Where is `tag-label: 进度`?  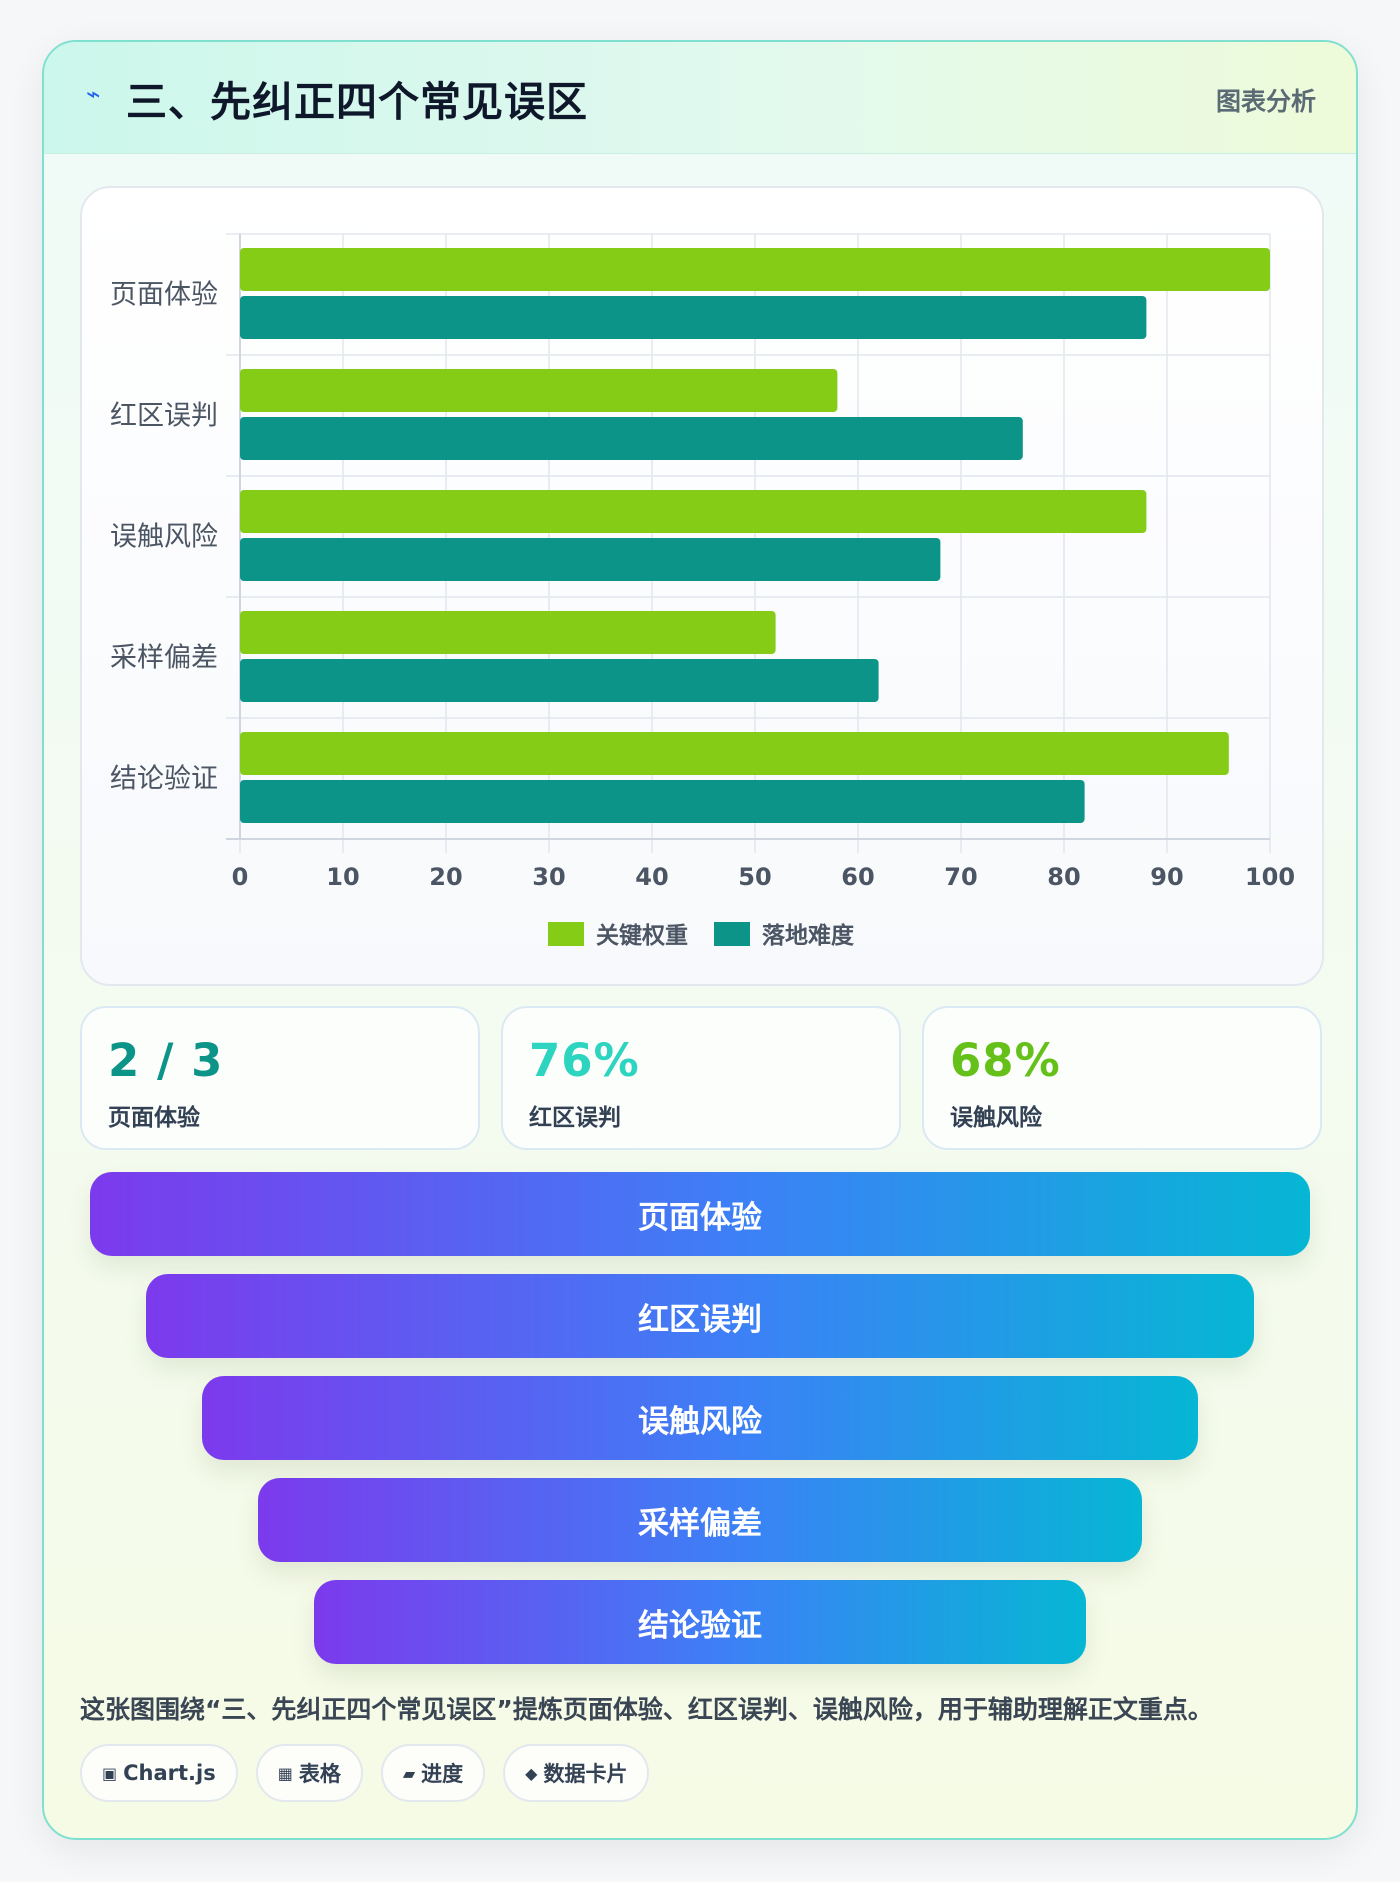 tag-label: 进度 is located at coordinates (442, 1774).